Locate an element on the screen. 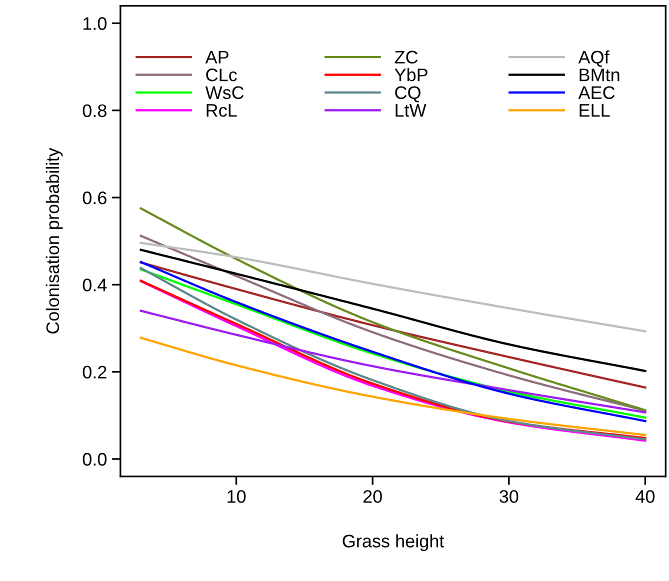 This screenshot has width=669, height=581. legend-label: AEC is located at coordinates (596, 93).